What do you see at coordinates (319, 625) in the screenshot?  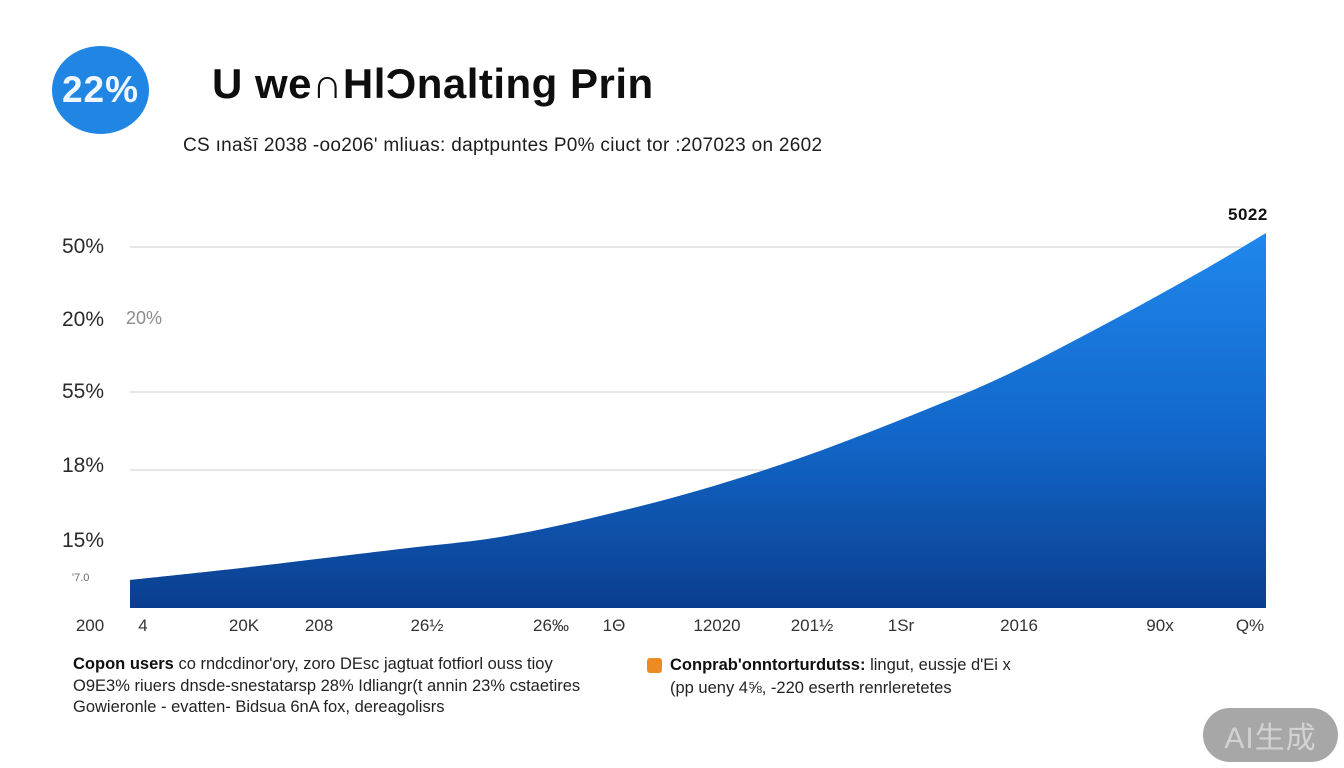 I see `x-tick-label: 208` at bounding box center [319, 625].